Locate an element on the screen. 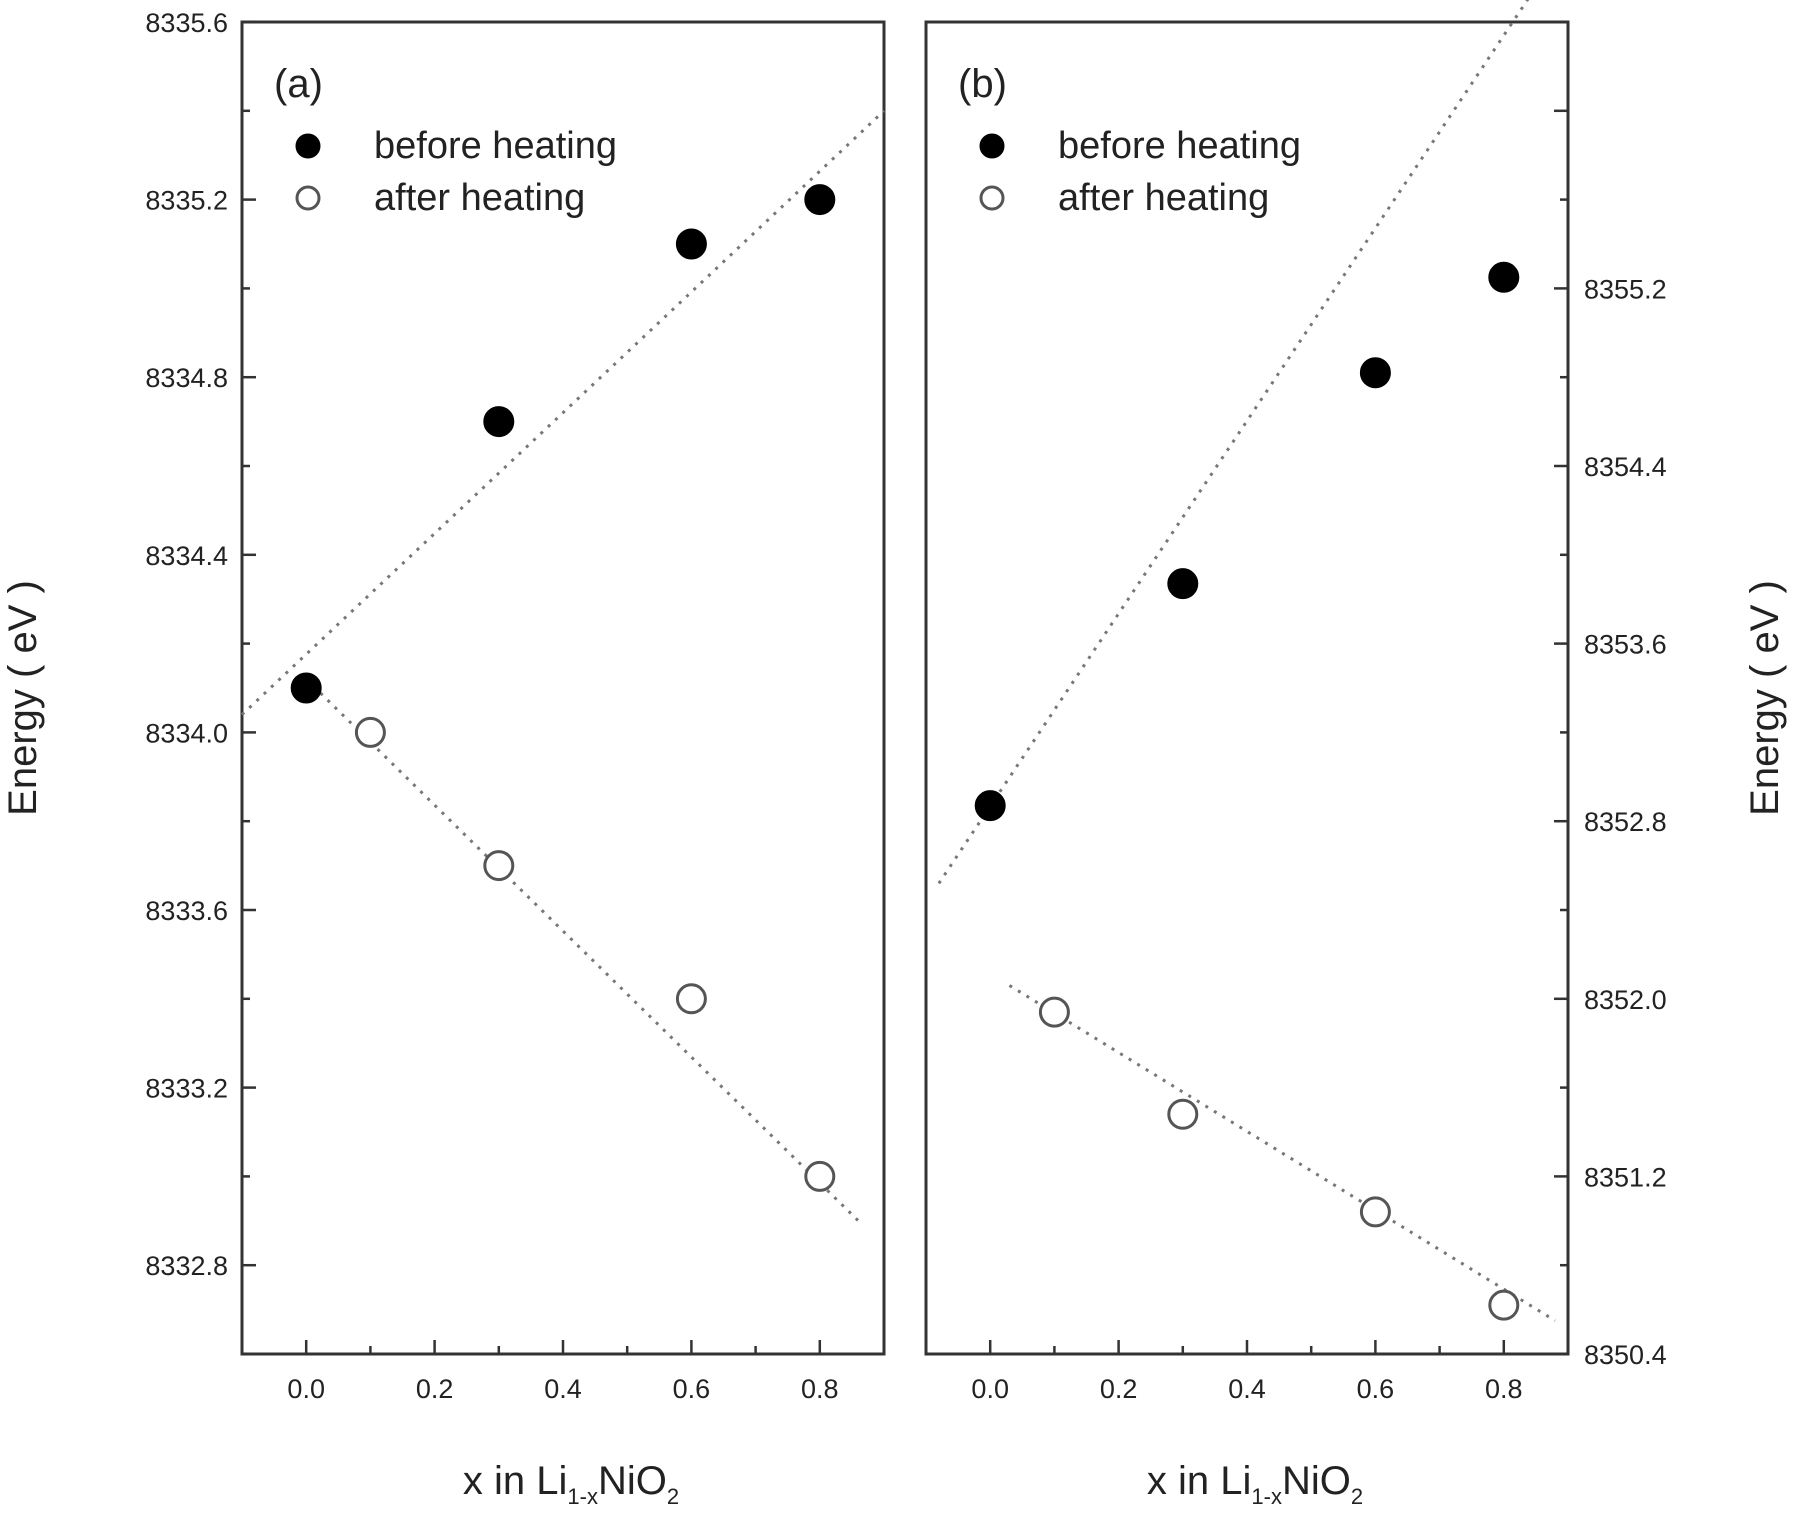 This screenshot has height=1513, width=1800. y-tick-label: 8355.2 is located at coordinates (1625, 289).